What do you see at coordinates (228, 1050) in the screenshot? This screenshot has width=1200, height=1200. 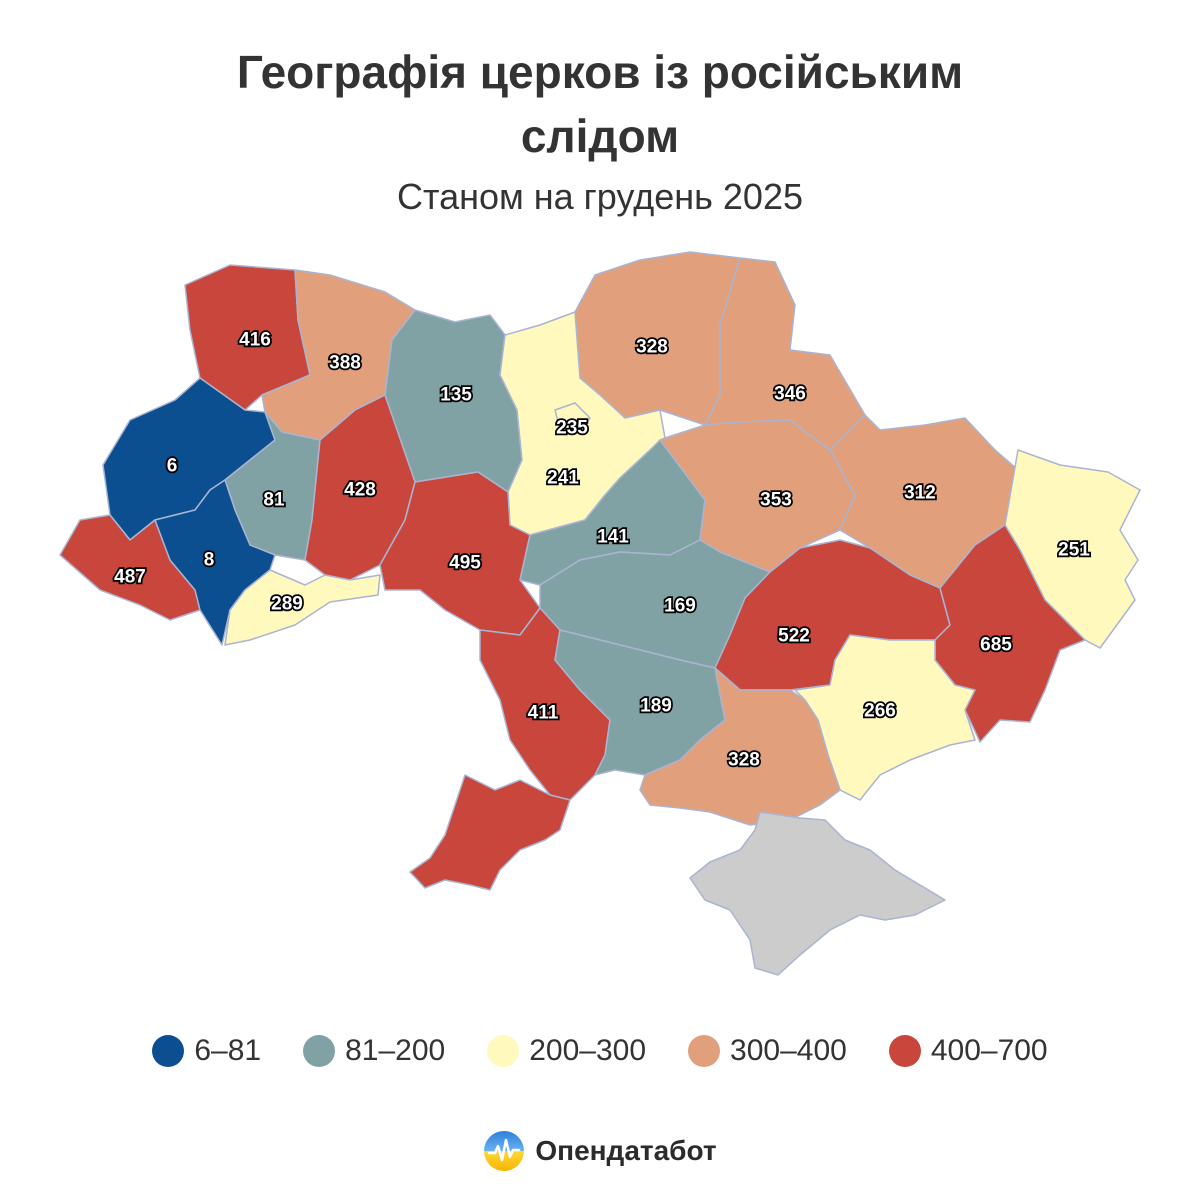 I see `legend-label: 6–81` at bounding box center [228, 1050].